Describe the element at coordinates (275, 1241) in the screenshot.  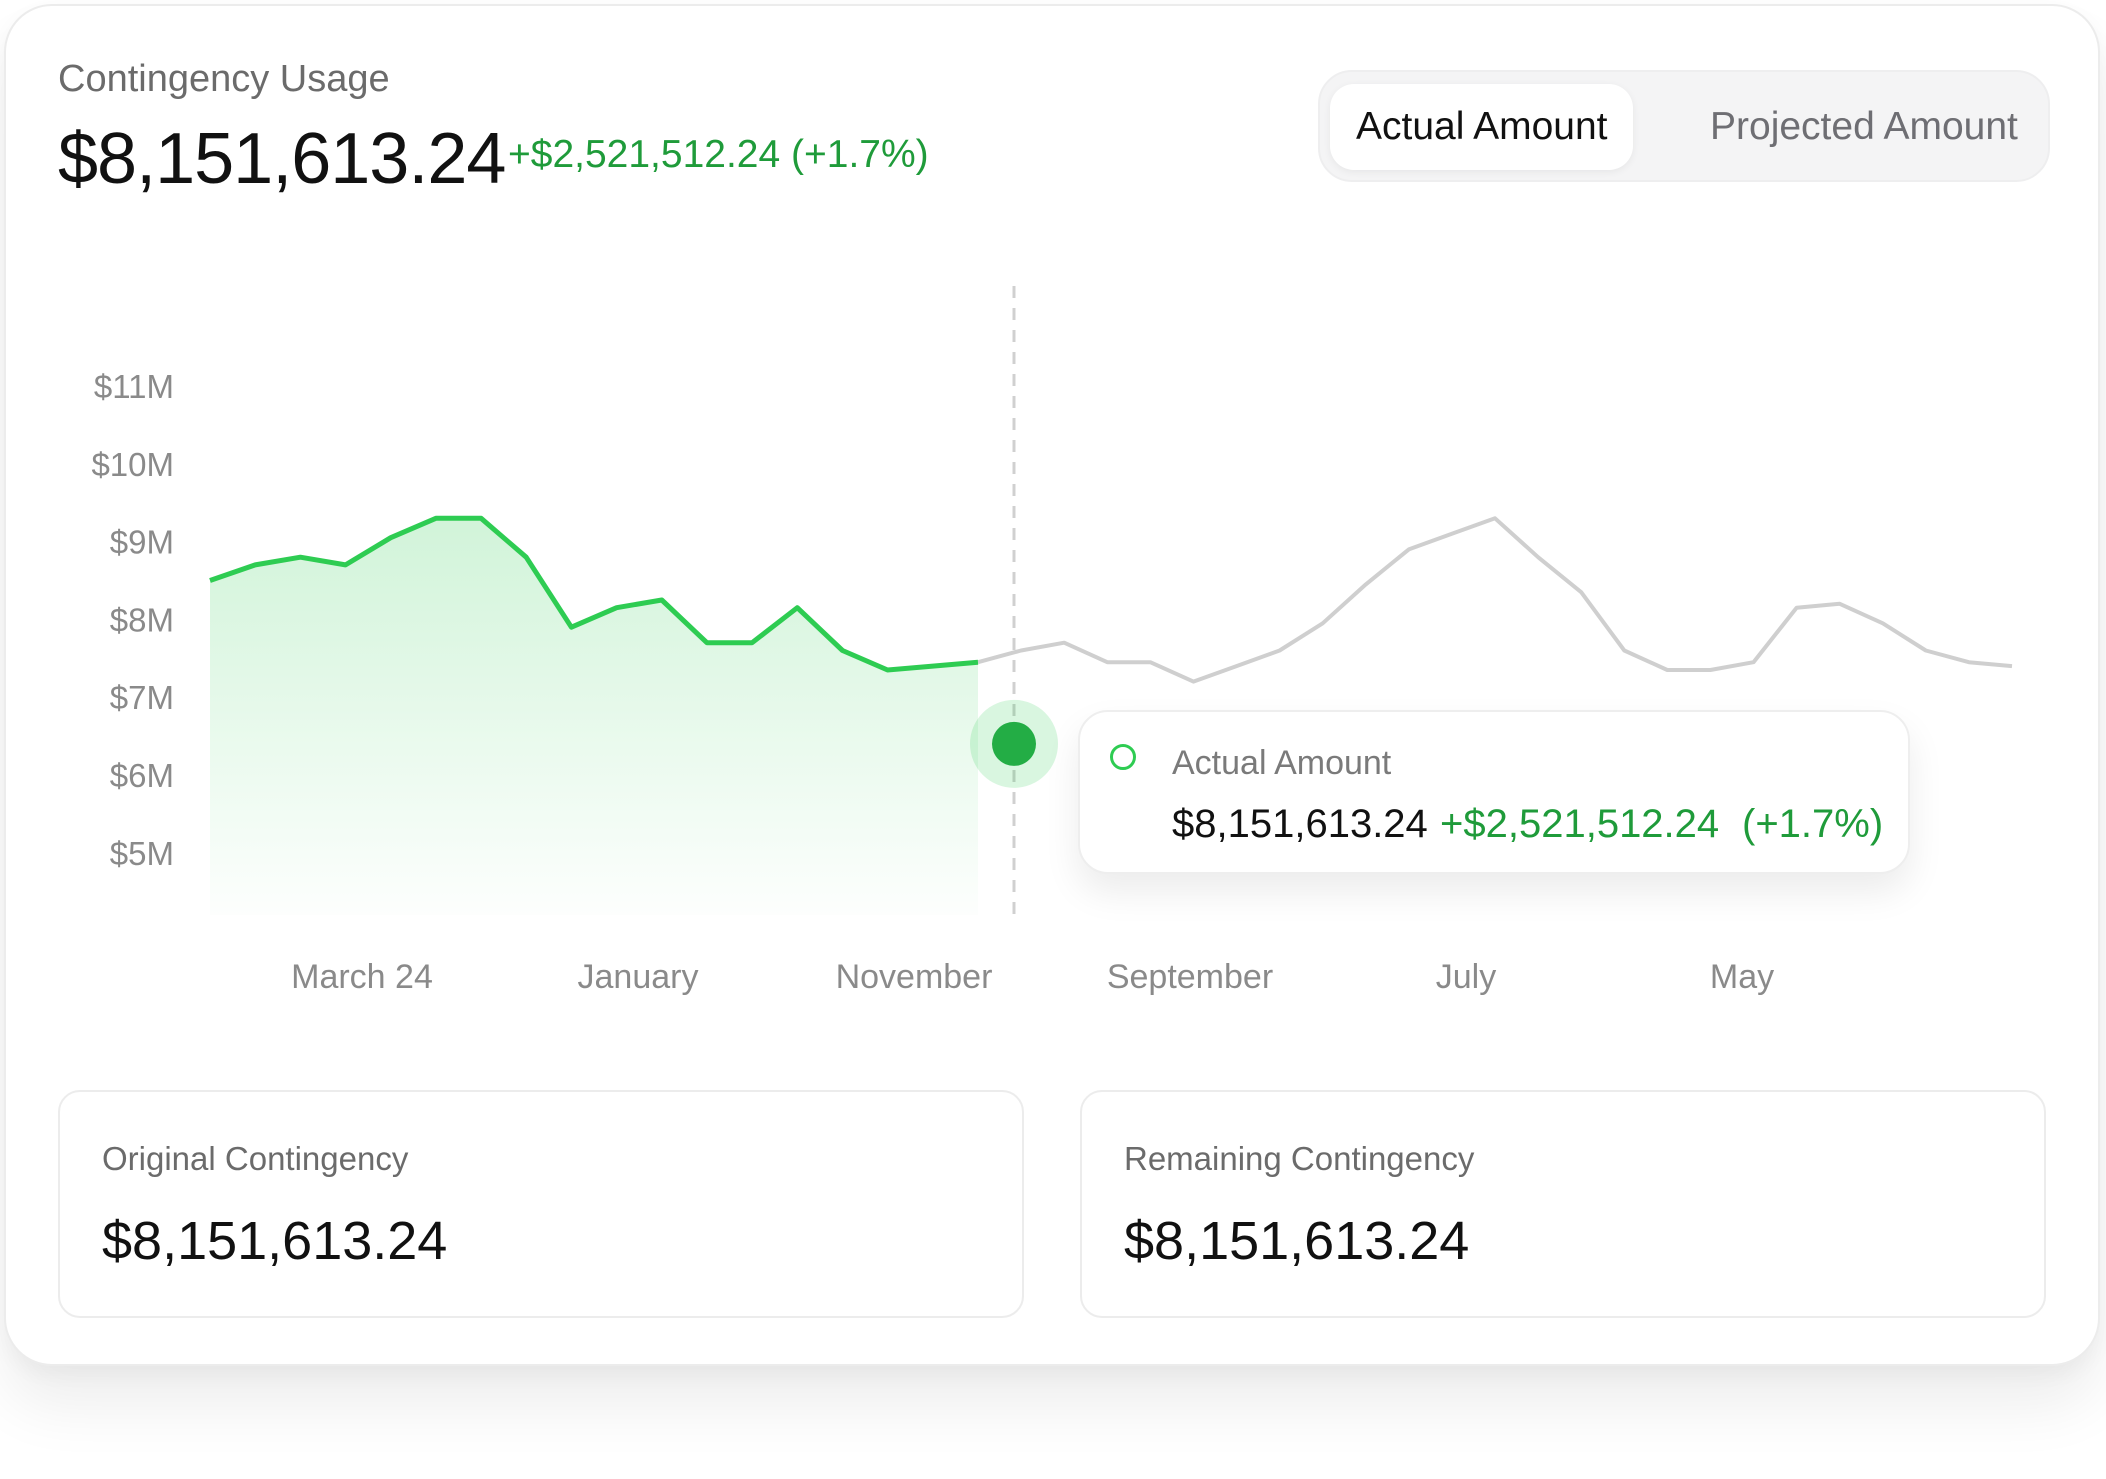
I see `original-contingency-value: $8,151,613.24` at that location.